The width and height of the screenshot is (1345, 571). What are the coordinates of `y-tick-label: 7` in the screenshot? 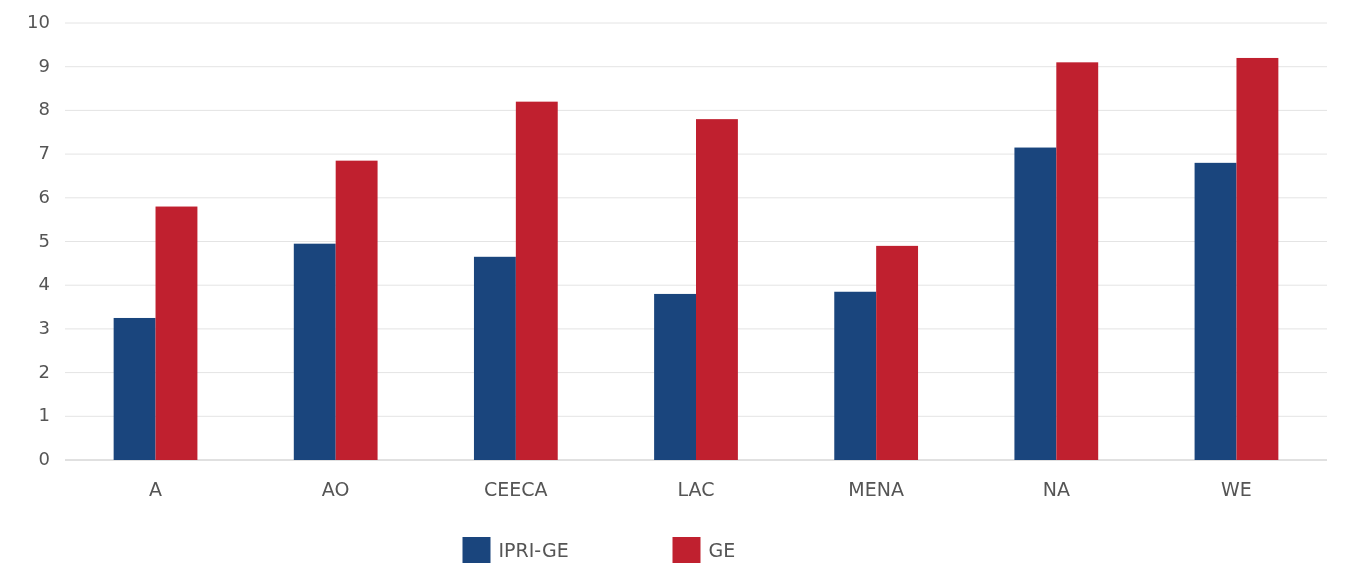 It's located at (44, 153).